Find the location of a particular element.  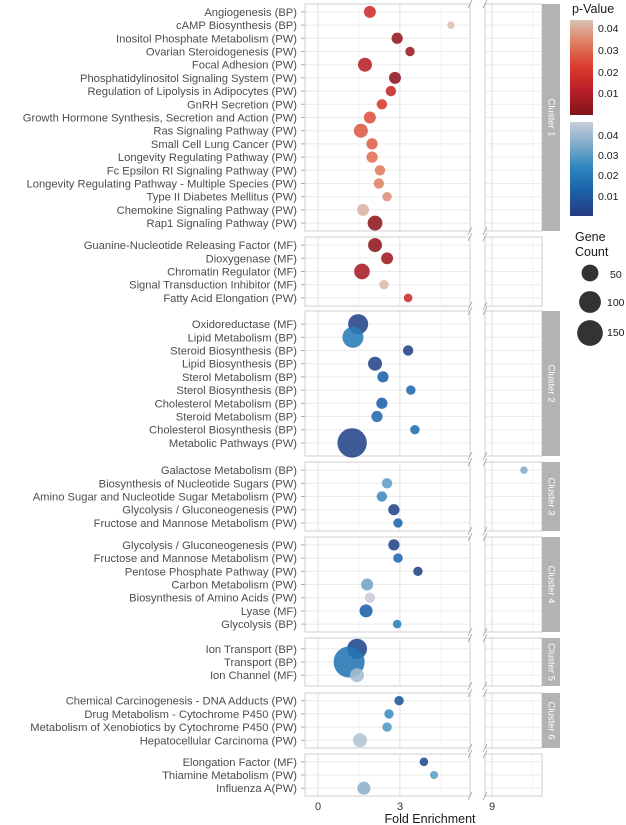

y-tick-label: Fructose and Mannose Metabolism (PW) is located at coordinates (196, 559).